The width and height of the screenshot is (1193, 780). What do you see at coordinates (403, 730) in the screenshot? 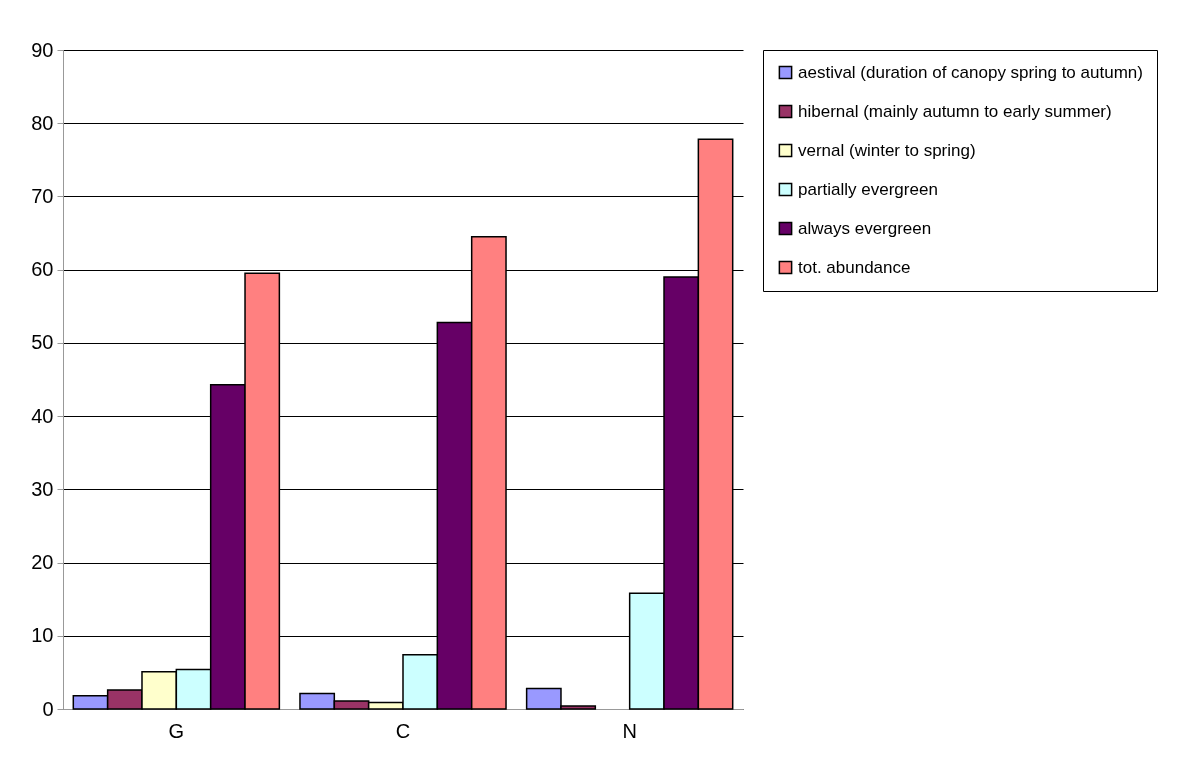
I see `x-tick-label: C` at bounding box center [403, 730].